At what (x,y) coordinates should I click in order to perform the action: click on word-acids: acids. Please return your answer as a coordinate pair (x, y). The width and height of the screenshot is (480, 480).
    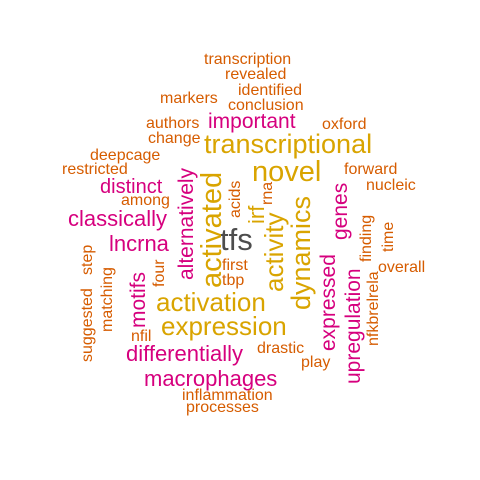
    Looking at the image, I should click on (235, 199).